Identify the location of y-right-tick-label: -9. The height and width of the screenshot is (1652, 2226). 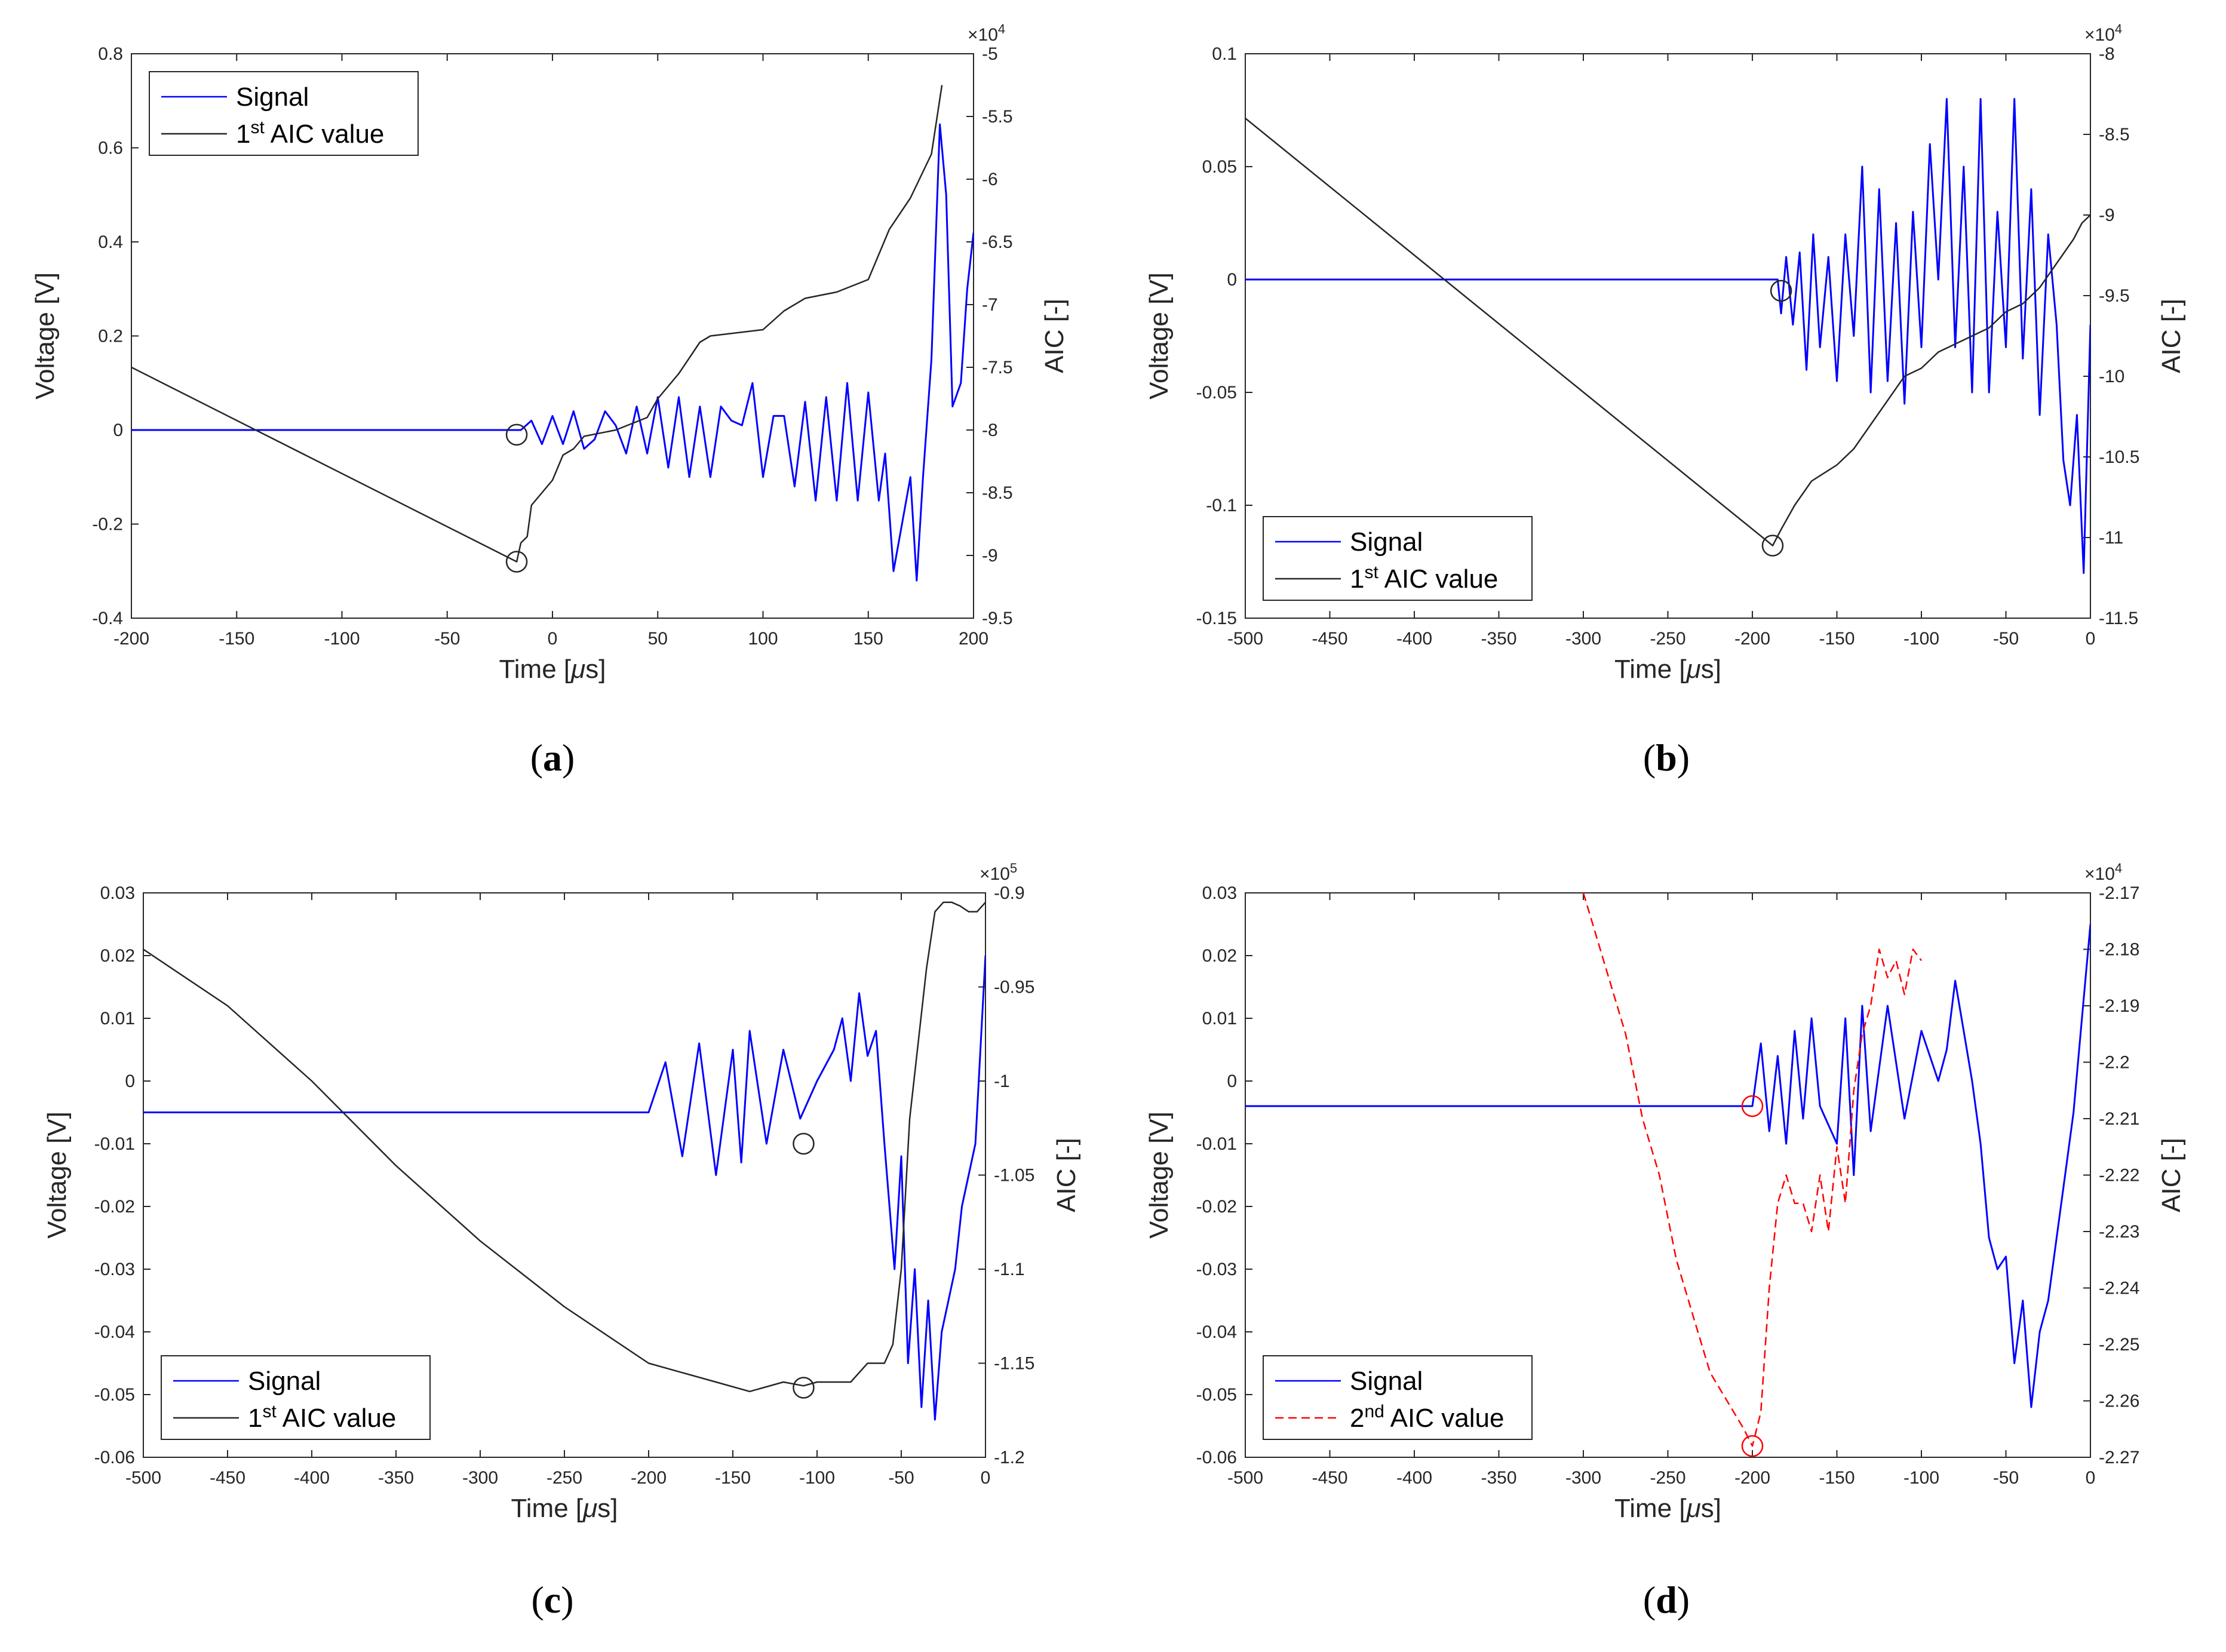
(990, 556).